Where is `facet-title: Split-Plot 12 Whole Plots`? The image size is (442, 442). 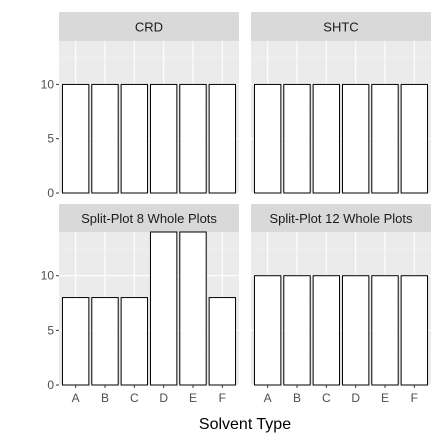
facet-title: Split-Plot 12 Whole Plots is located at coordinates (341, 218).